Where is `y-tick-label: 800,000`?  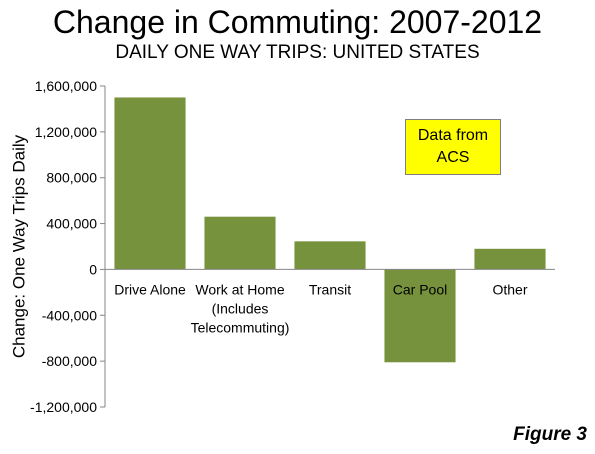
y-tick-label: 800,000 is located at coordinates (71, 178).